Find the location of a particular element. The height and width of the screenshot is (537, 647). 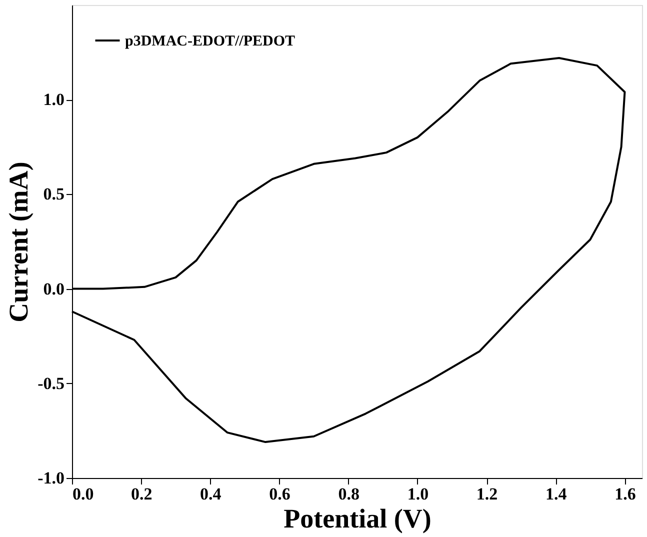

y-tick-label: 1.0 is located at coordinates (53, 100).